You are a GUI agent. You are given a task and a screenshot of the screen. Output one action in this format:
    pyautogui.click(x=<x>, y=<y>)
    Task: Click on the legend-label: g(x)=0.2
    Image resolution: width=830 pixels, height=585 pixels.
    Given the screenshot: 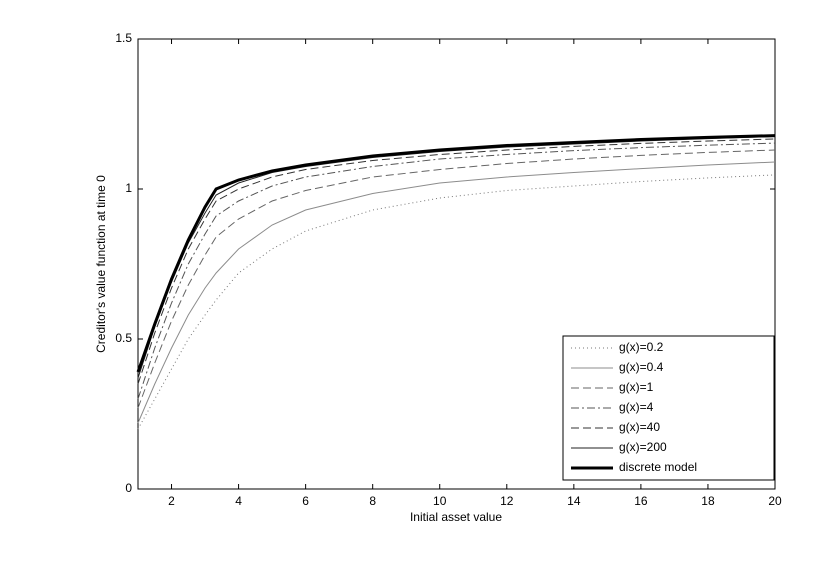 What is the action you would take?
    pyautogui.click(x=641, y=347)
    